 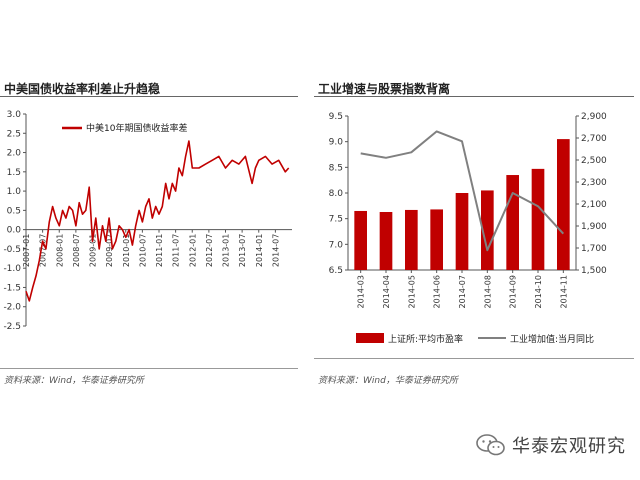 What do you see at coordinates (93, 250) in the screenshot?
I see `left-x-tick-label: 2009-01` at bounding box center [93, 250].